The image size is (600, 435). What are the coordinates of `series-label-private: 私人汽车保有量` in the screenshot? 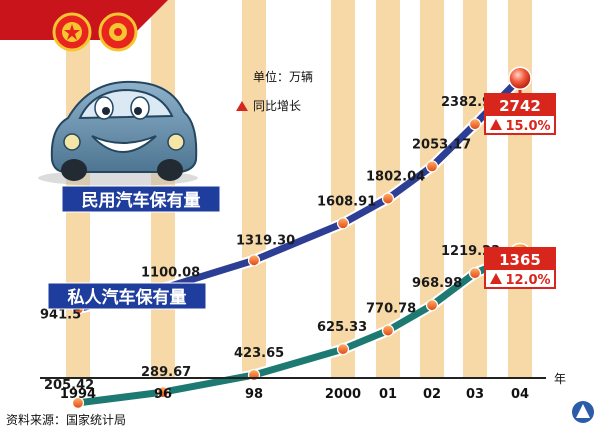 It's located at (127, 296).